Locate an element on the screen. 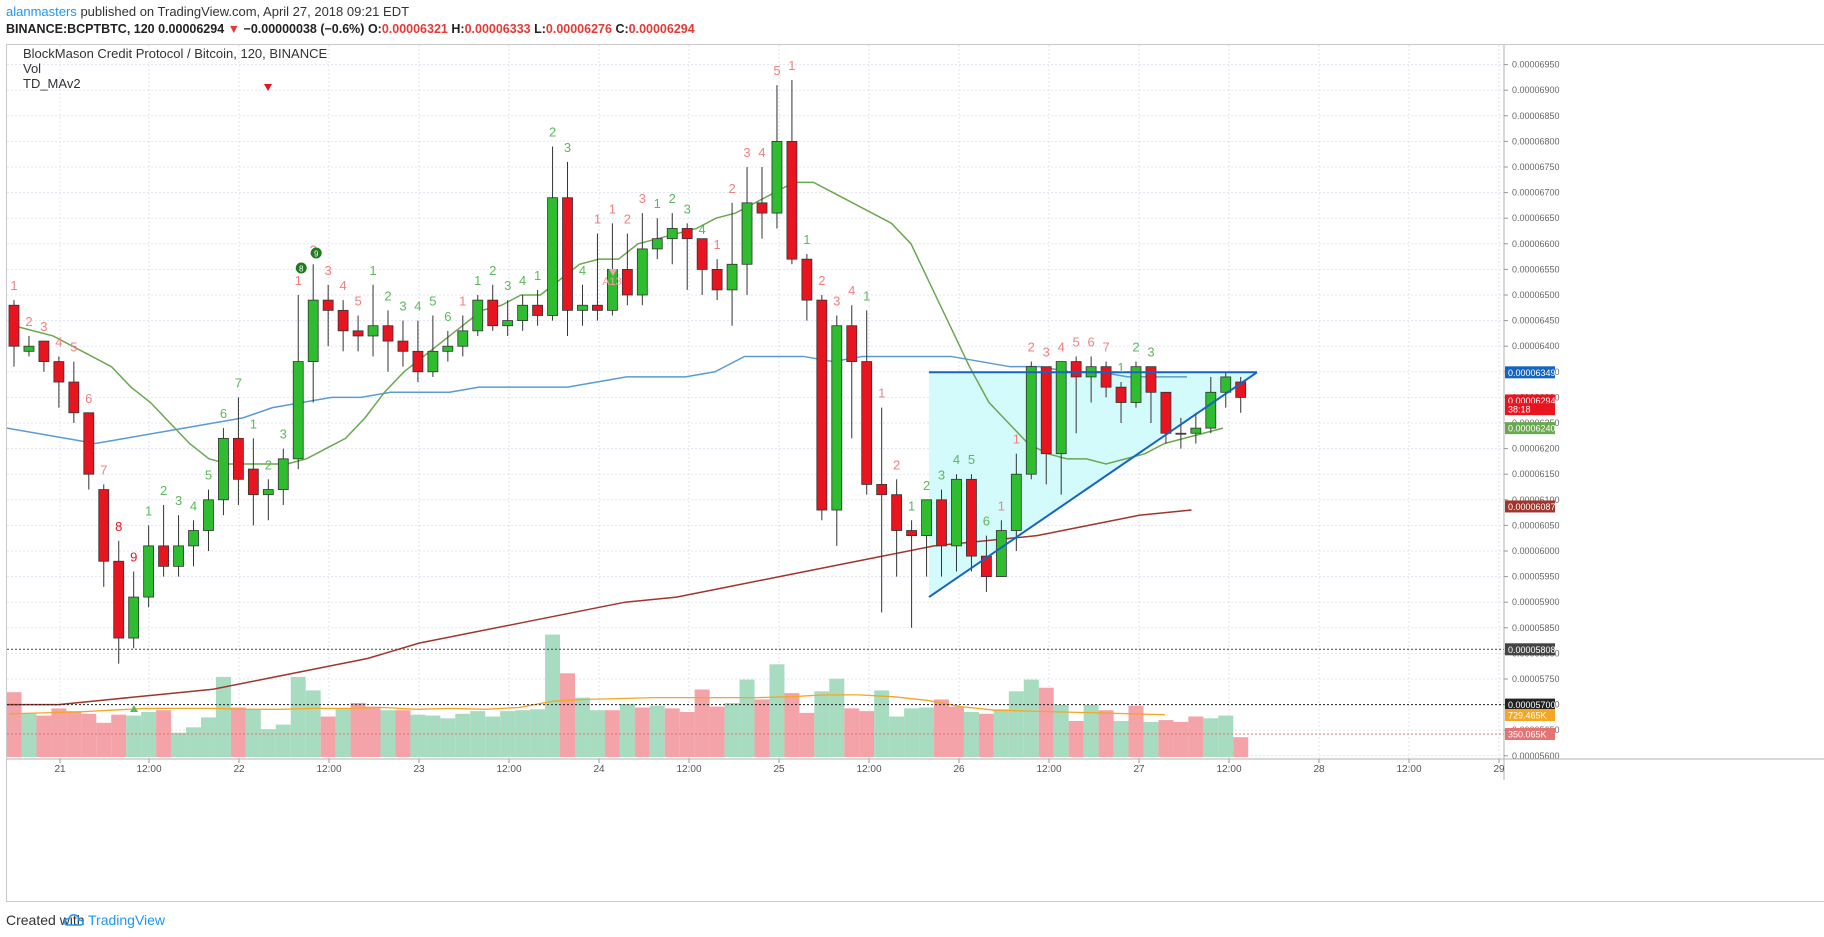 This screenshot has width=1824, height=937. tradingview-cloud-icon is located at coordinates (74, 920).